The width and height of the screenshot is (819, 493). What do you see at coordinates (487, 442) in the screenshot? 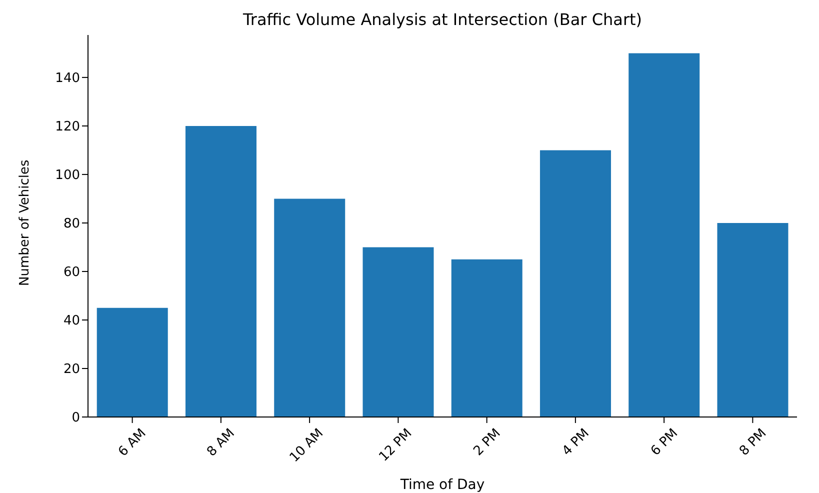
I see `x-tick-label: 2 PM` at bounding box center [487, 442].